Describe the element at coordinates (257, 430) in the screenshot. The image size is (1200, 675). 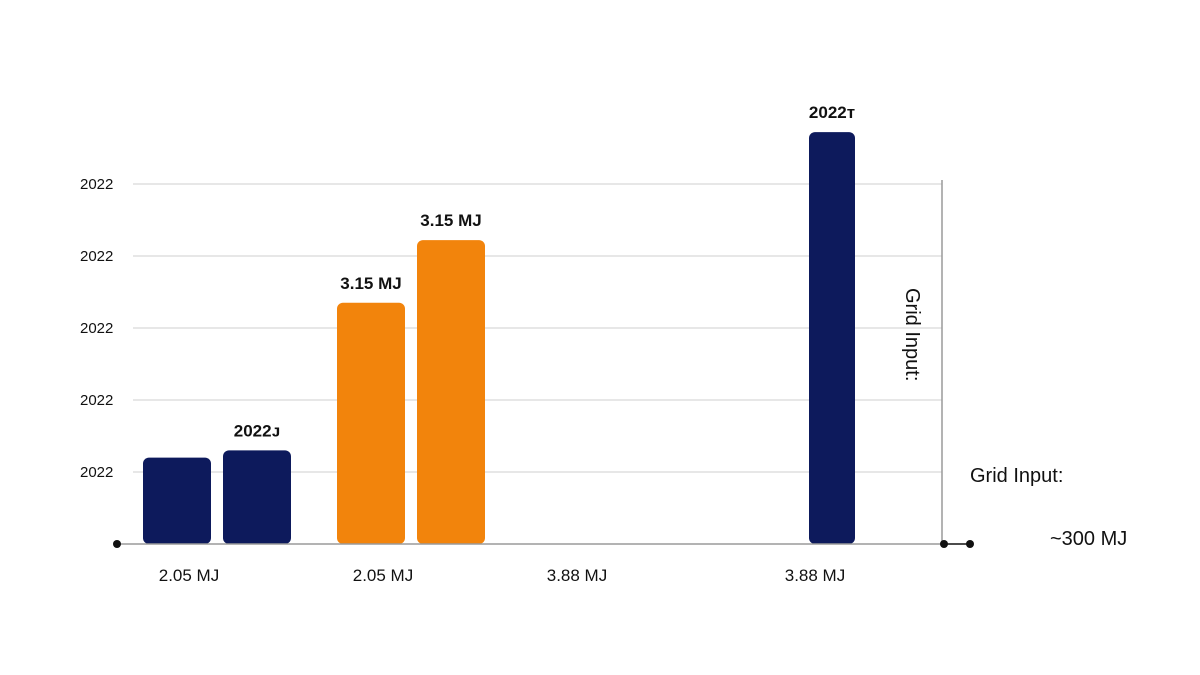
I see `data-label: 2022ᴊ` at that location.